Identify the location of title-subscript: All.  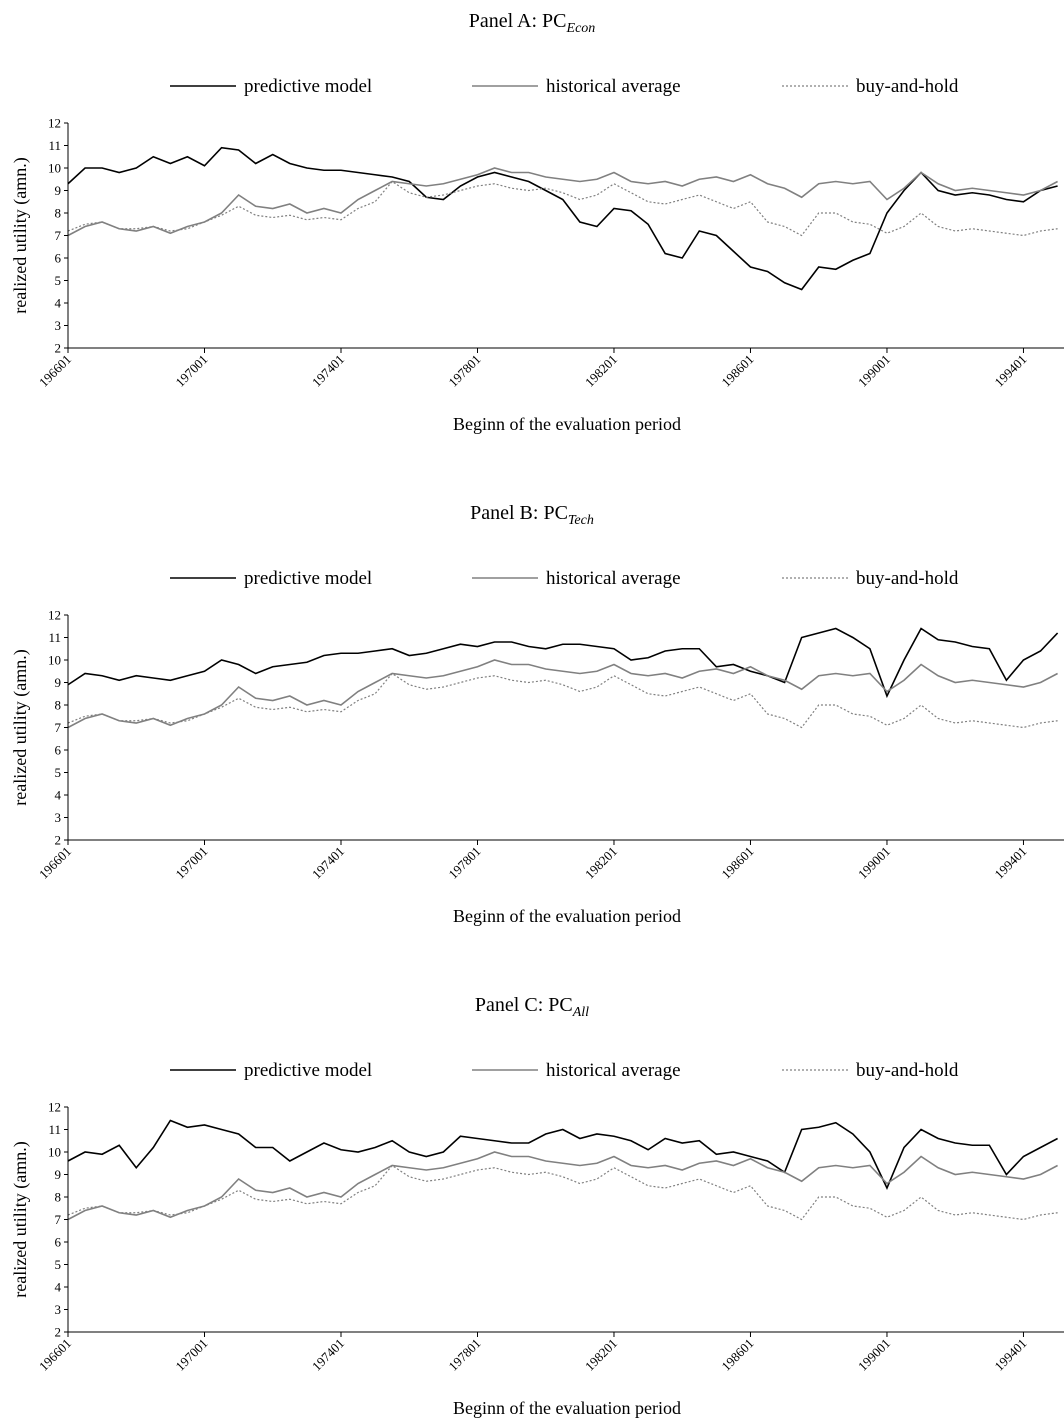
(580, 1012).